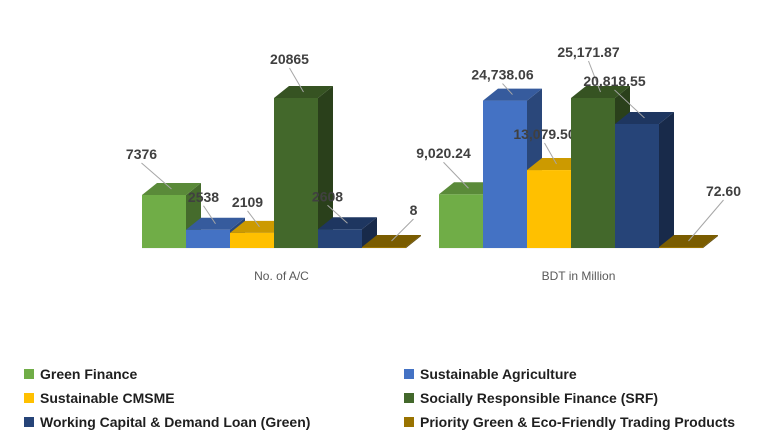  I want to click on legend-label: Working Capital & Demand Loan (Green), so click(175, 422).